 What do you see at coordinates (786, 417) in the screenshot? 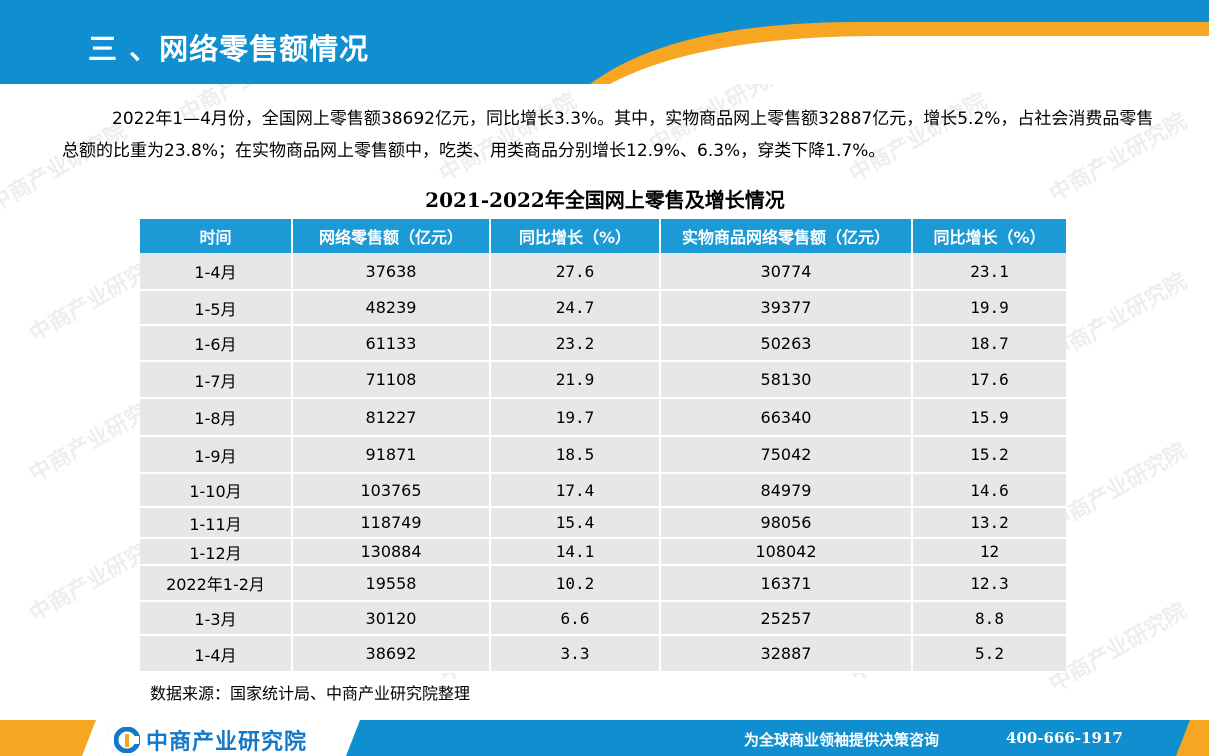
I see `cell-physical-sales: 66340` at bounding box center [786, 417].